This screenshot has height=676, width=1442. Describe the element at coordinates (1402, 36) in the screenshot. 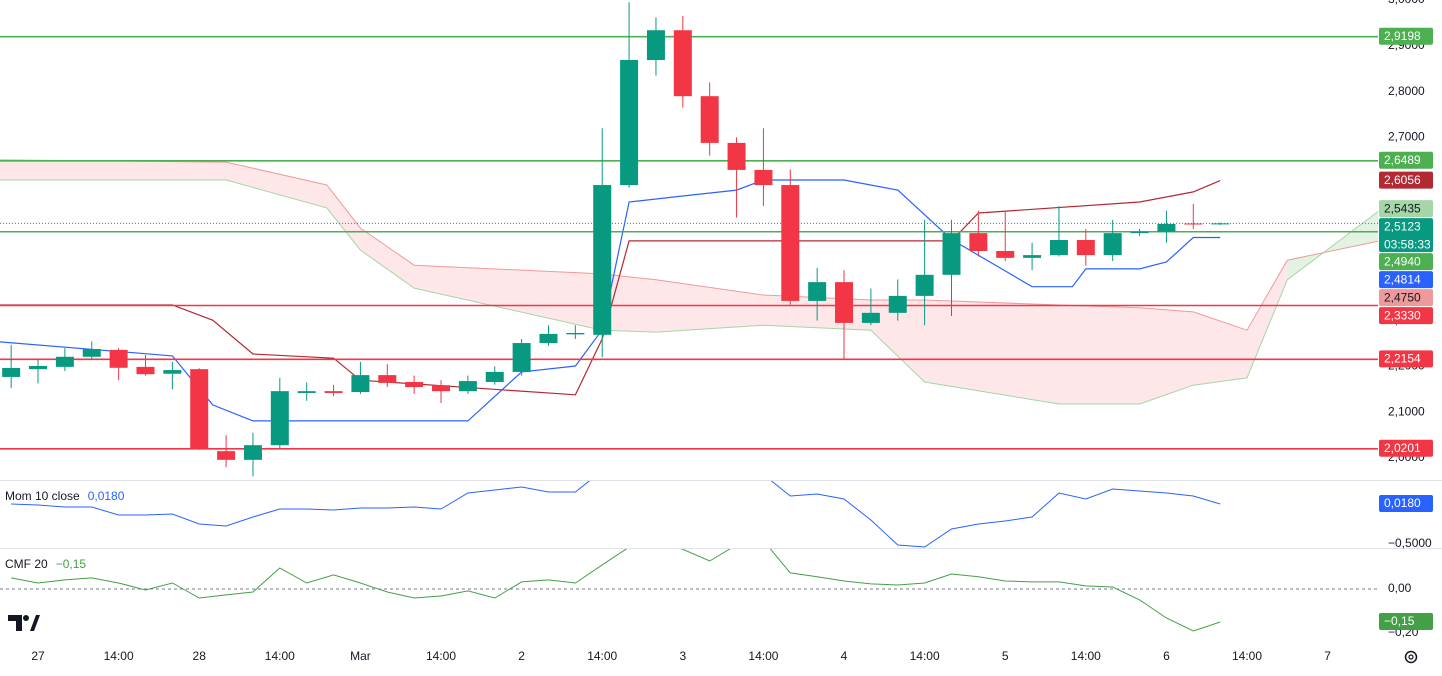

I see `price-label: 2,9198` at that location.